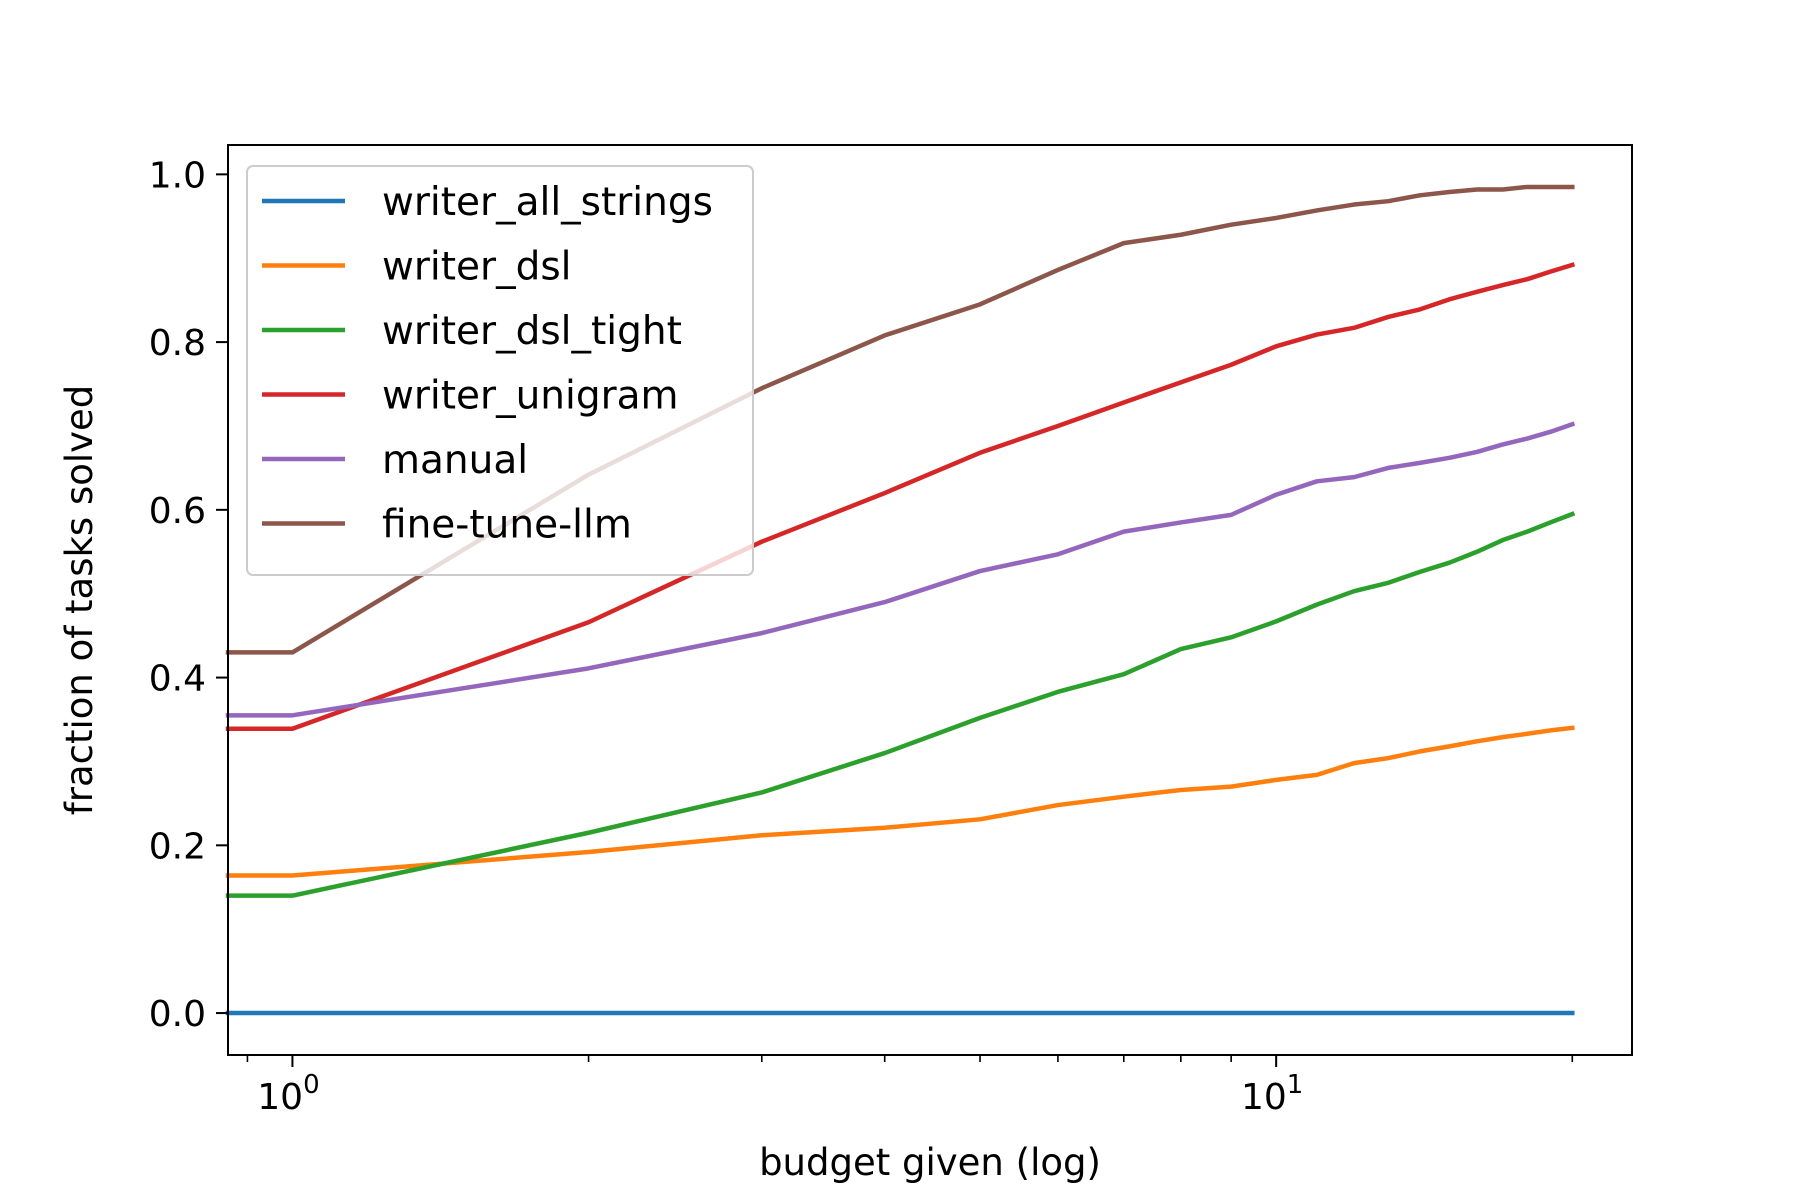 The height and width of the screenshot is (1200, 1800). I want to click on x-tick-label: 10⁰, so click(288, 1094).